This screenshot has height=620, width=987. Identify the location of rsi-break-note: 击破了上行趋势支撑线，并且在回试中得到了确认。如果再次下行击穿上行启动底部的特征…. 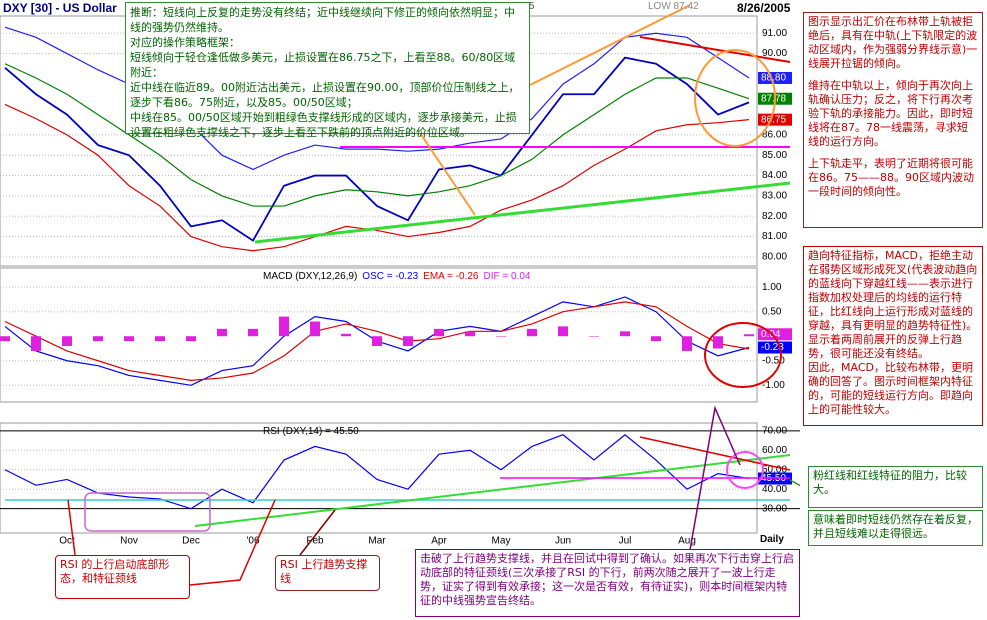
(607, 583).